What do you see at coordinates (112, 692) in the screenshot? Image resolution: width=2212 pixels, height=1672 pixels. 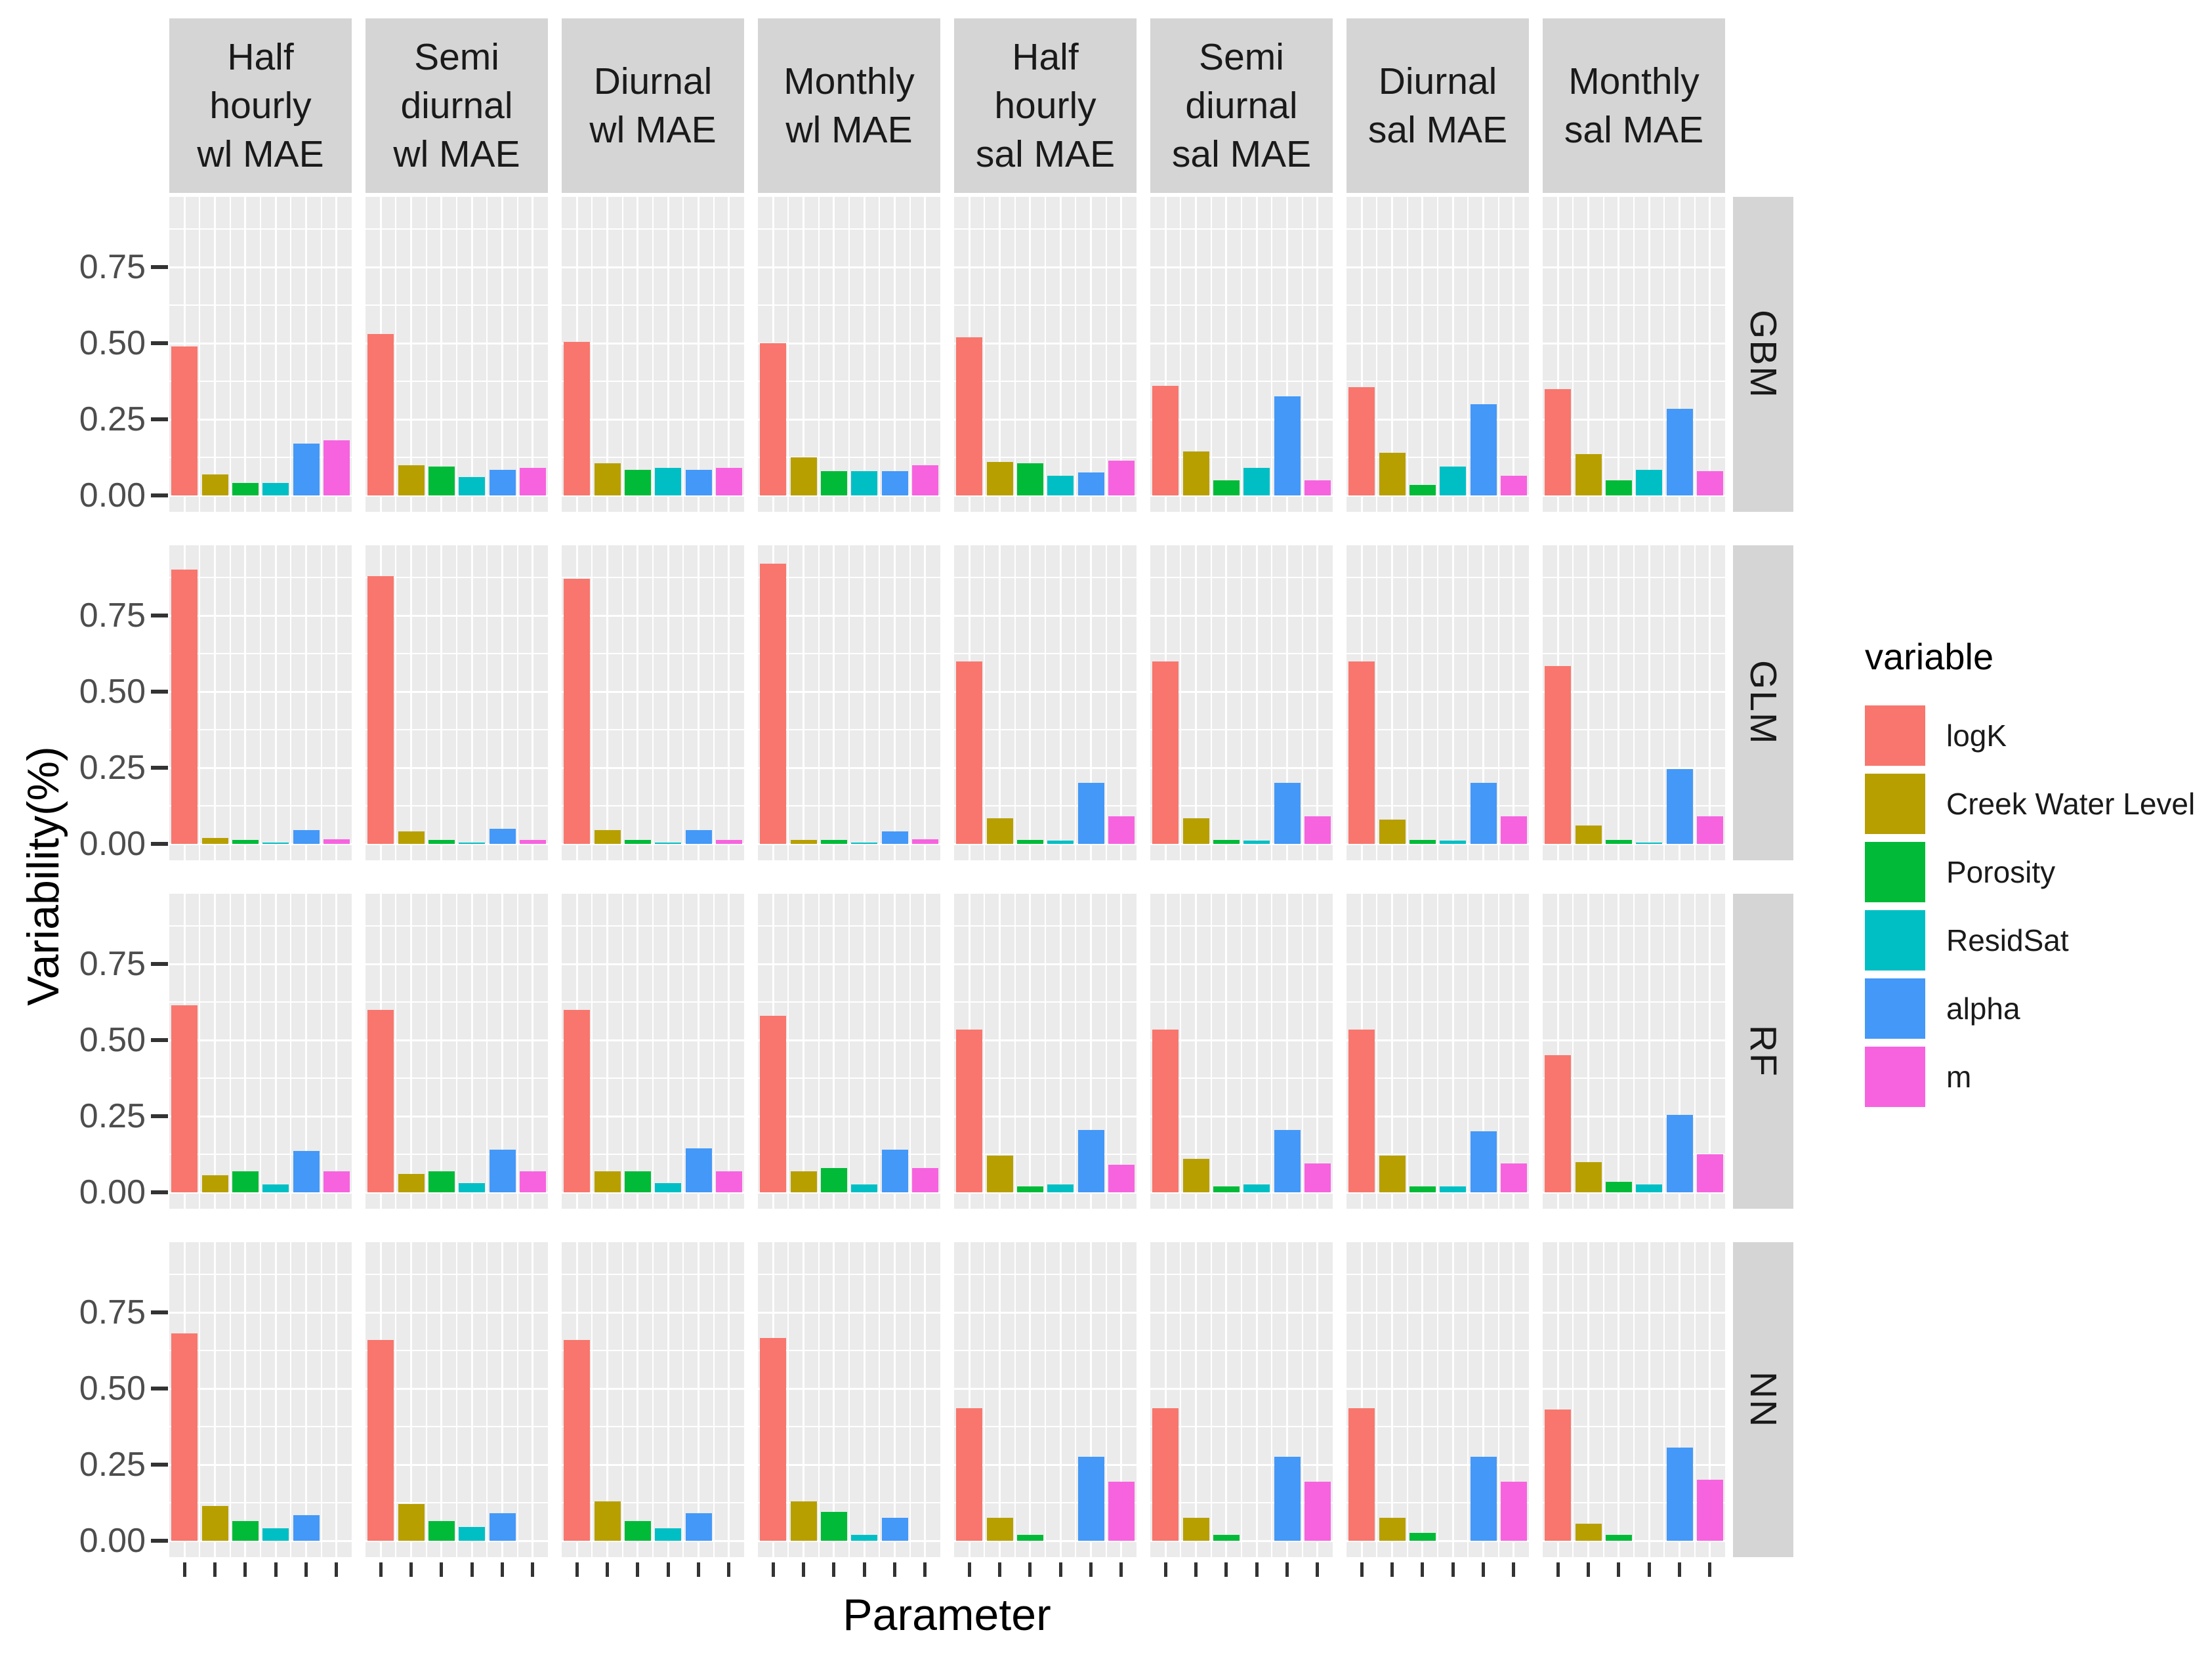 I see `y-tick-label: 0.50` at bounding box center [112, 692].